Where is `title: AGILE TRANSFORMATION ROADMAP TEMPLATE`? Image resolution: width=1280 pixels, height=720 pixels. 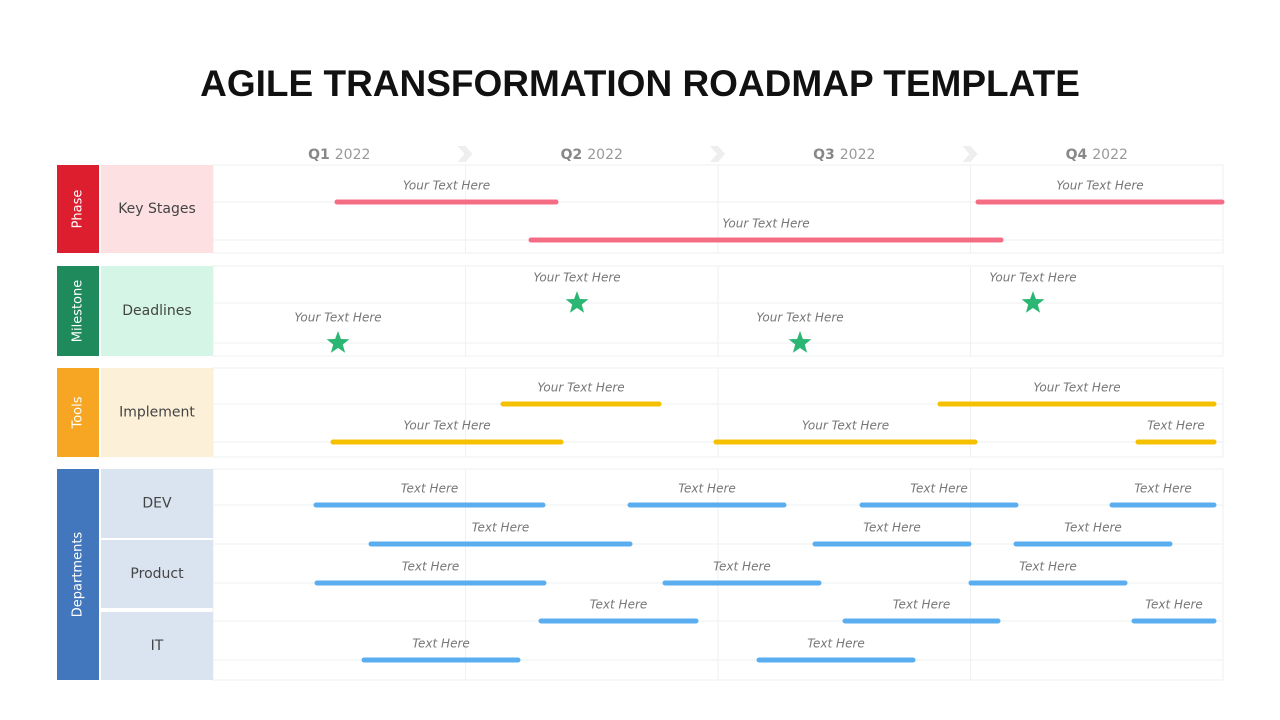 title: AGILE TRANSFORMATION ROADMAP TEMPLATE is located at coordinates (640, 83).